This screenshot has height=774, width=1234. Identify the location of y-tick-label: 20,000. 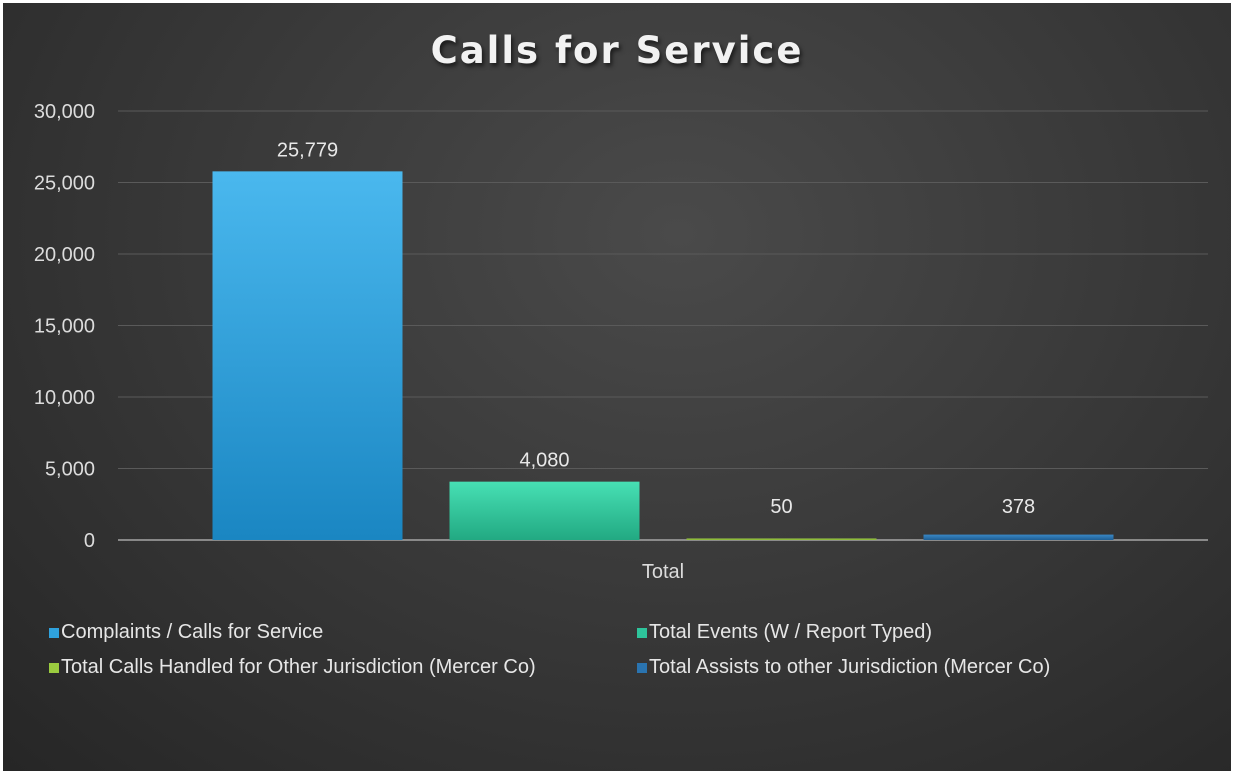
(64, 255).